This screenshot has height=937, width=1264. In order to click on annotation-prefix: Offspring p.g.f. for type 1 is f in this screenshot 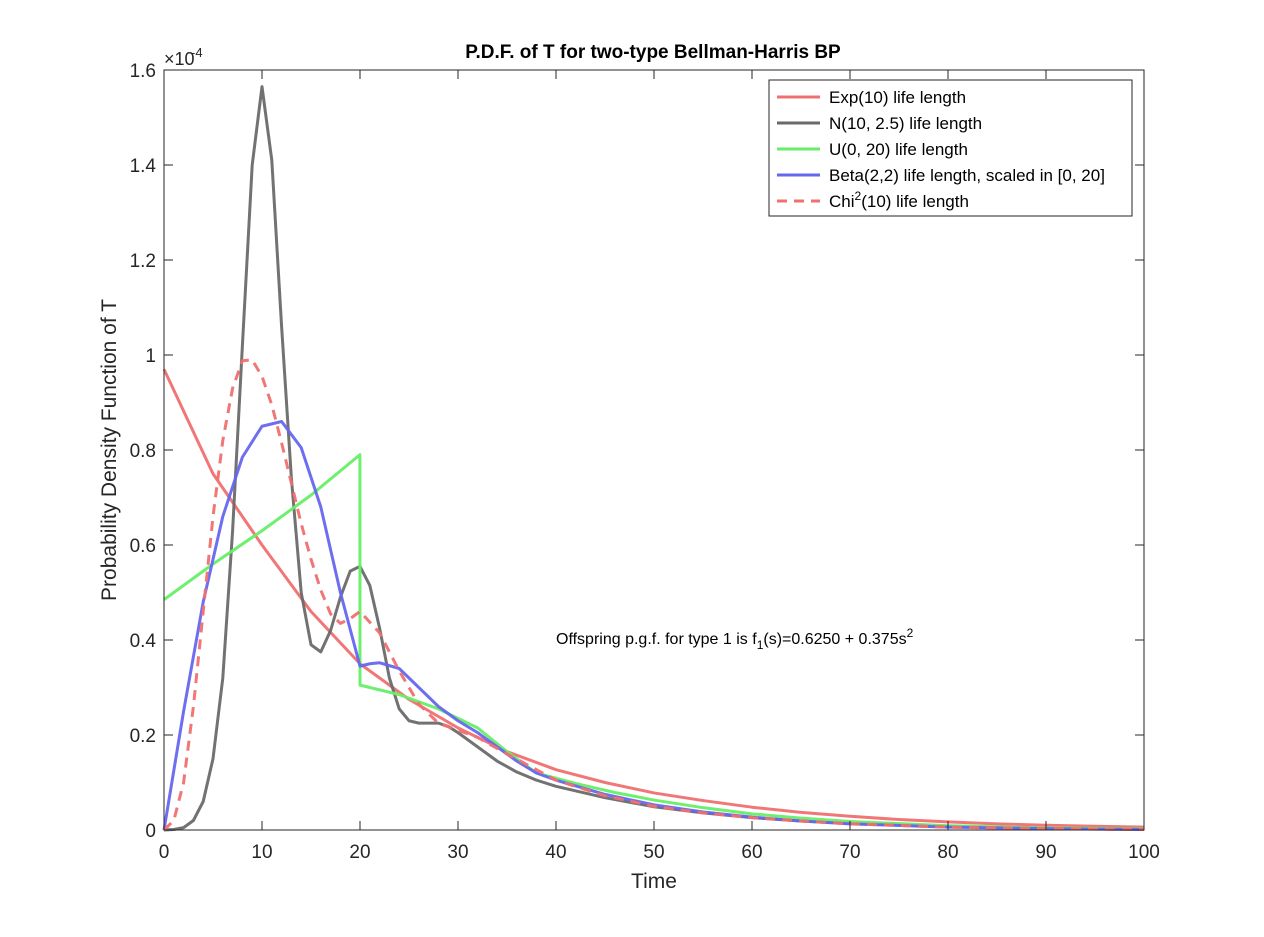, I will do `click(656, 639)`.